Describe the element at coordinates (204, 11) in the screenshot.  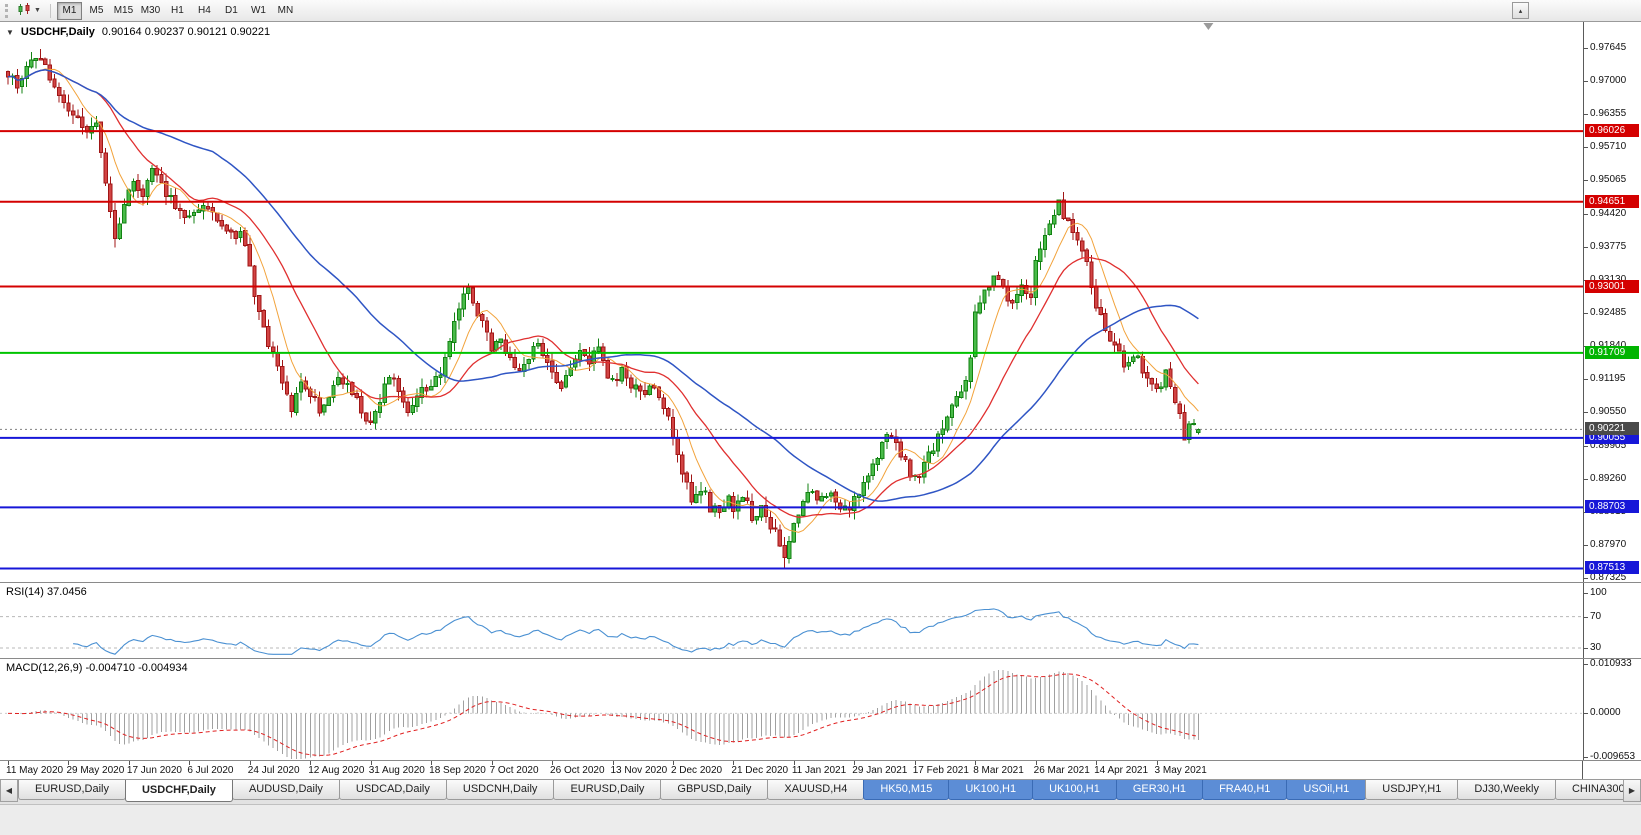
I see `timeframe-button-h4: H4` at that location.